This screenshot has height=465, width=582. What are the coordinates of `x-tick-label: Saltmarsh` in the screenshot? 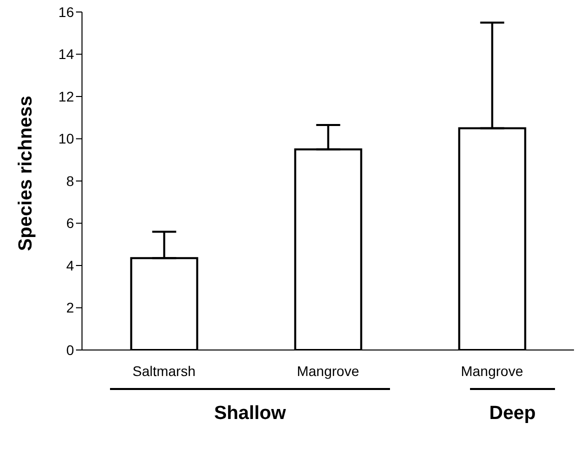 It's located at (164, 370).